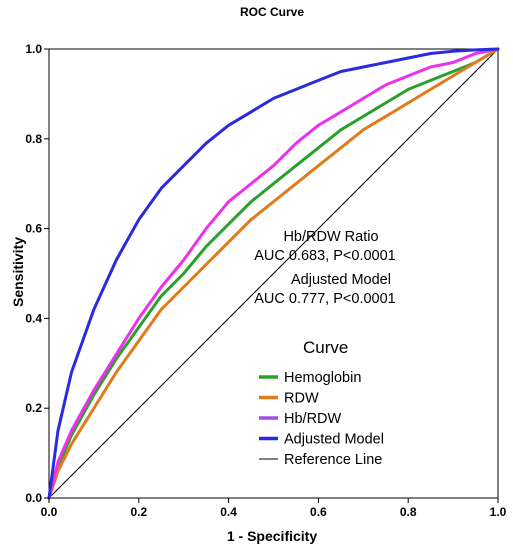 This screenshot has height=550, width=513. Describe the element at coordinates (325, 347) in the screenshot. I see `legend-title: Curve` at that location.